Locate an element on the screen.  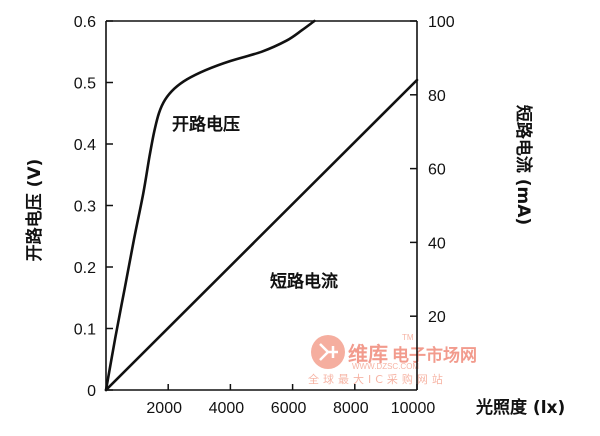
watermark-tagline: 全球最大IC采购网站 is located at coordinates (377, 379).